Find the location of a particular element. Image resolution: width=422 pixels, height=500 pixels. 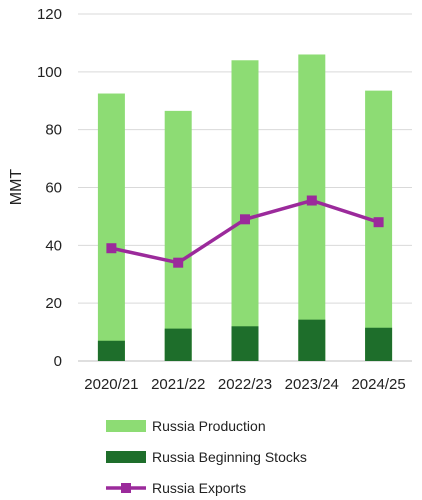

legend-label: Russia Beginning Stocks is located at coordinates (229, 457).